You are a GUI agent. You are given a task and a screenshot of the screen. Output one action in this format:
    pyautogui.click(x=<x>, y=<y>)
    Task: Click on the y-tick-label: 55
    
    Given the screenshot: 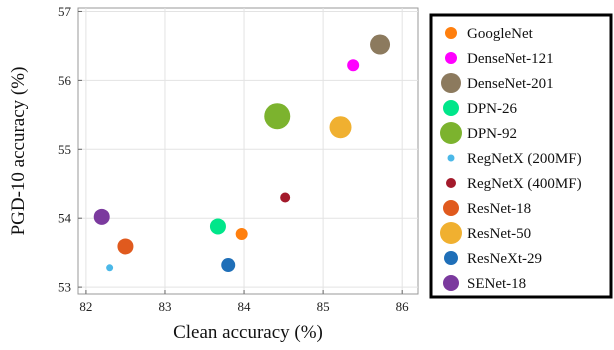 What is the action you would take?
    pyautogui.click(x=64, y=149)
    